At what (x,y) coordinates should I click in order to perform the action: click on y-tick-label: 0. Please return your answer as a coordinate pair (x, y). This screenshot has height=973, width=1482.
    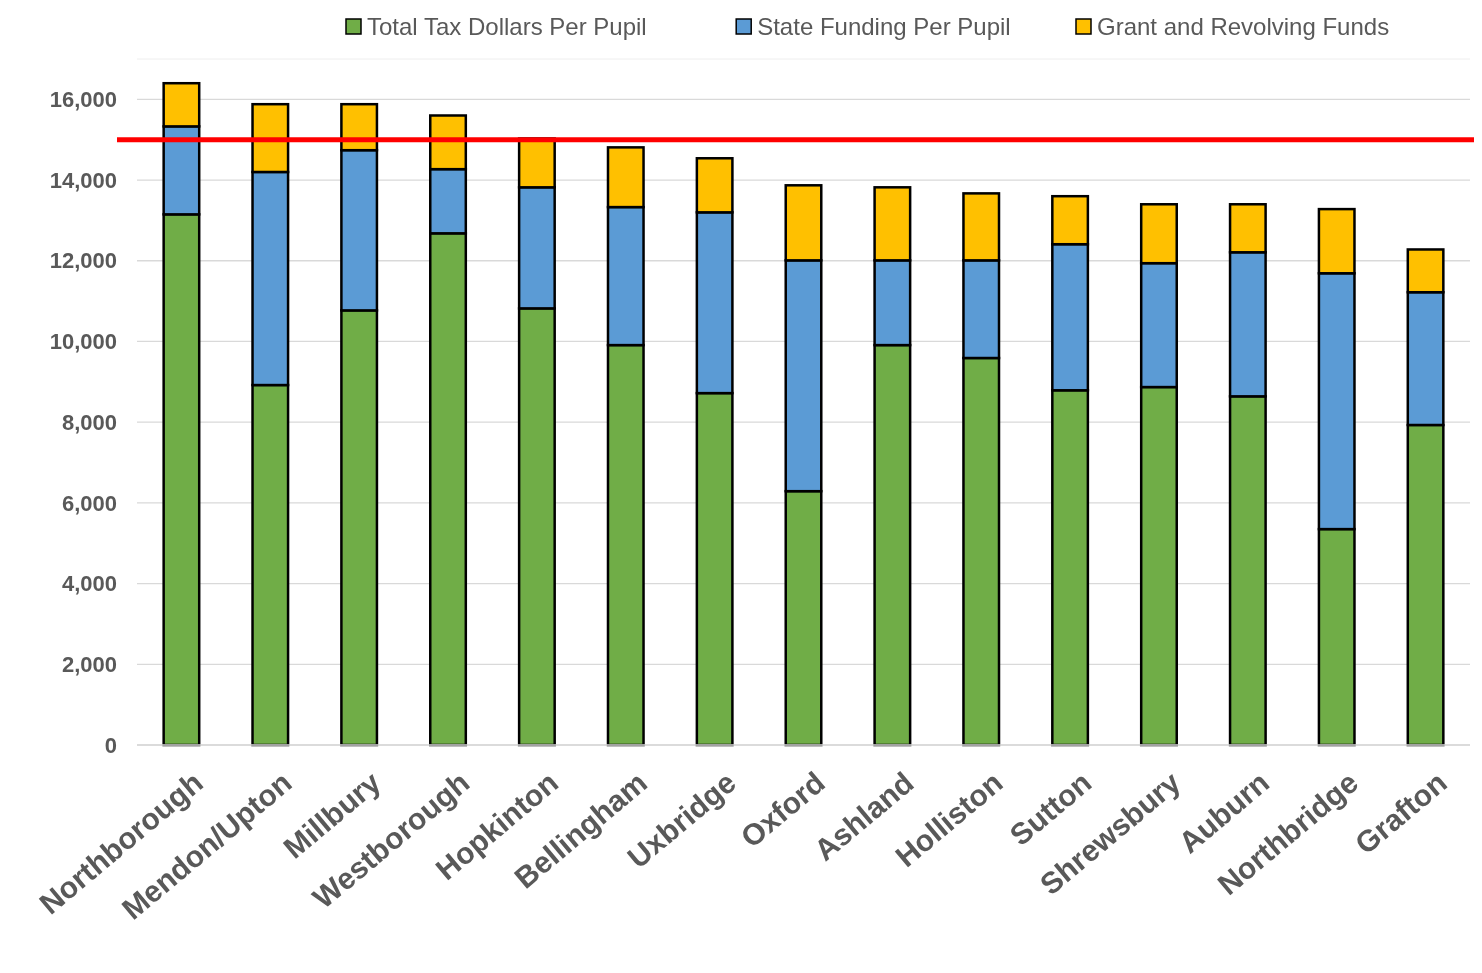
    Looking at the image, I should click on (110, 745).